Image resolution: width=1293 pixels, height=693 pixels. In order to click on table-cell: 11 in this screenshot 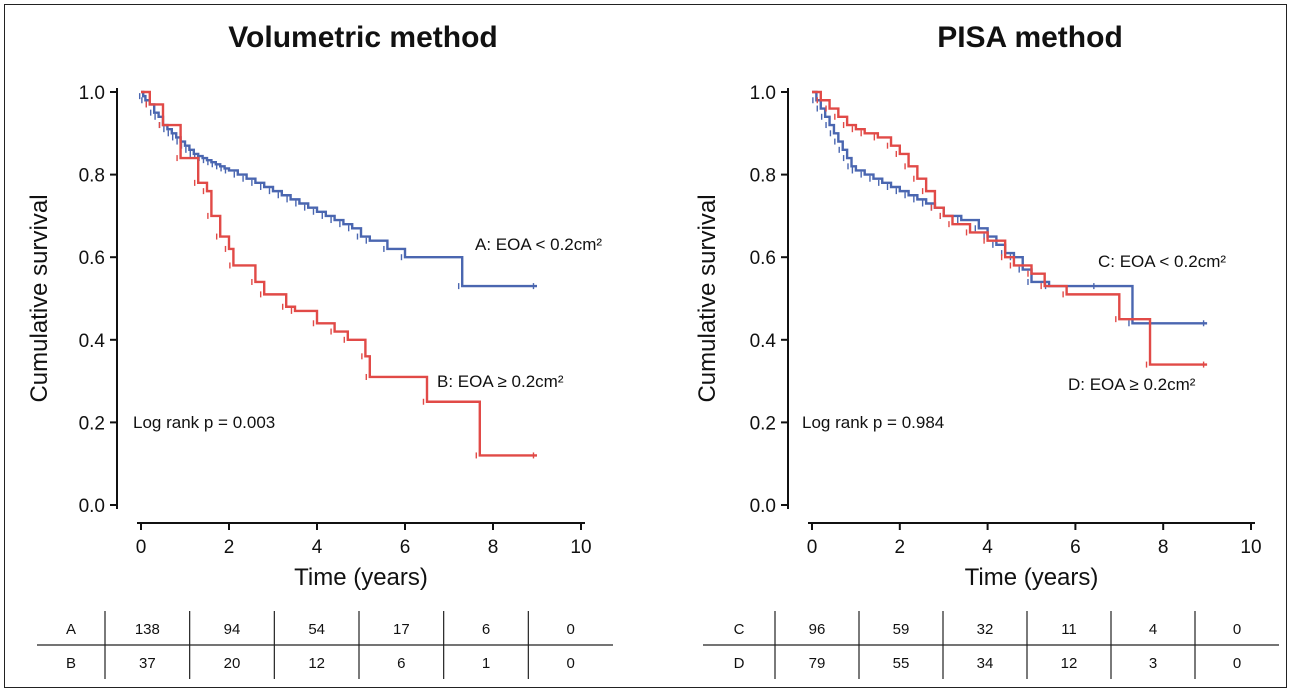, I will do `click(1069, 629)`.